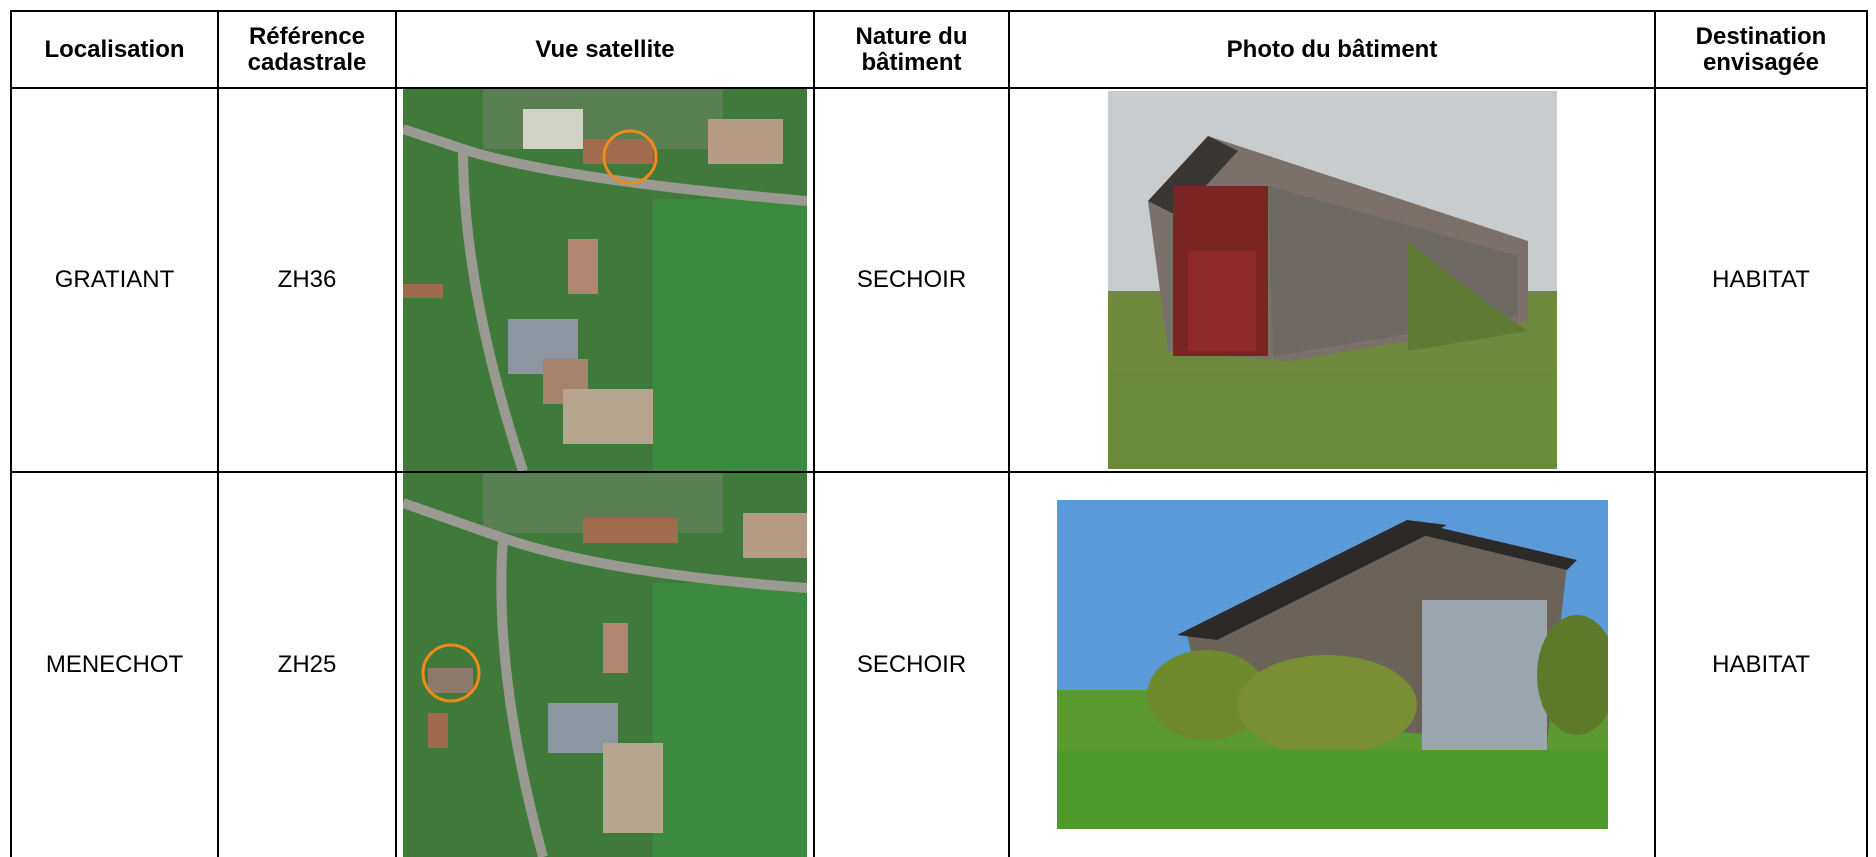 This screenshot has width=1876, height=857. What do you see at coordinates (114, 280) in the screenshot?
I see `cell: GRATIANT` at bounding box center [114, 280].